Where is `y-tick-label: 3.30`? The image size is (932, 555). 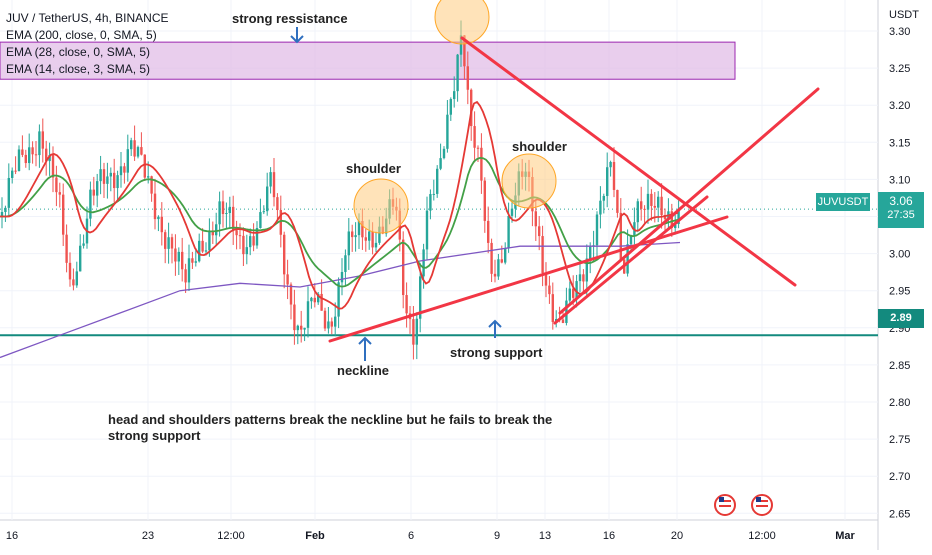 y-tick-label: 3.30 is located at coordinates (899, 32).